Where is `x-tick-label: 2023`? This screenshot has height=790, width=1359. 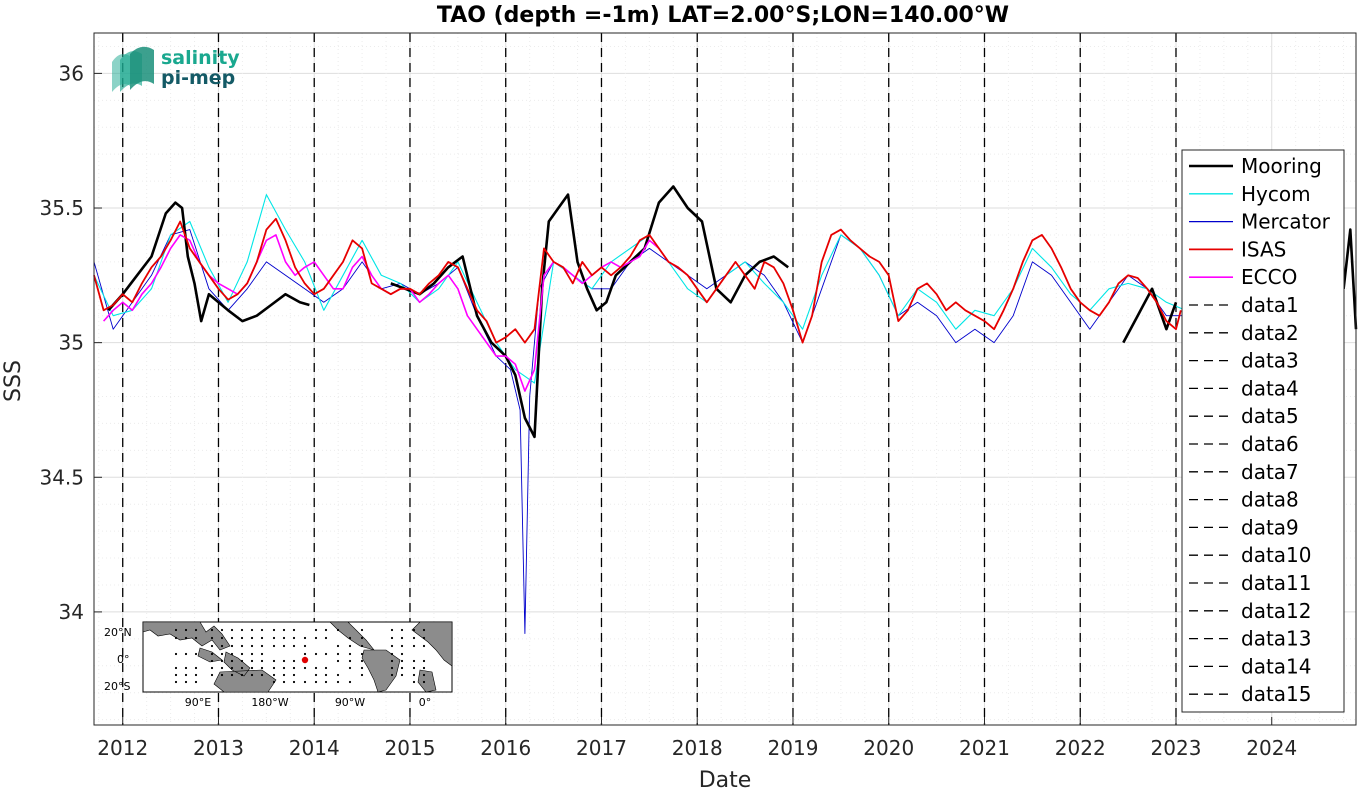 x-tick-label: 2023 is located at coordinates (1176, 748).